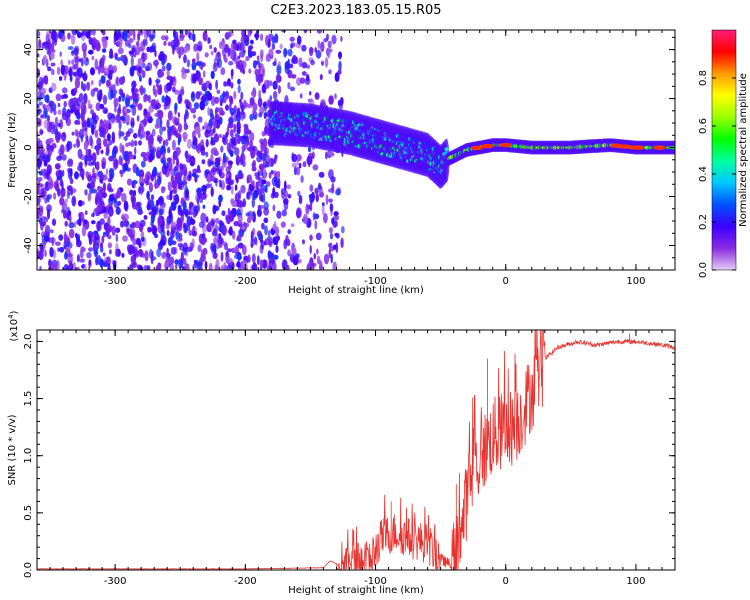 Image resolution: width=750 pixels, height=600 pixels. Describe the element at coordinates (356, 590) in the screenshot. I see `snr-xlabel: Height of straight line (km)` at that location.